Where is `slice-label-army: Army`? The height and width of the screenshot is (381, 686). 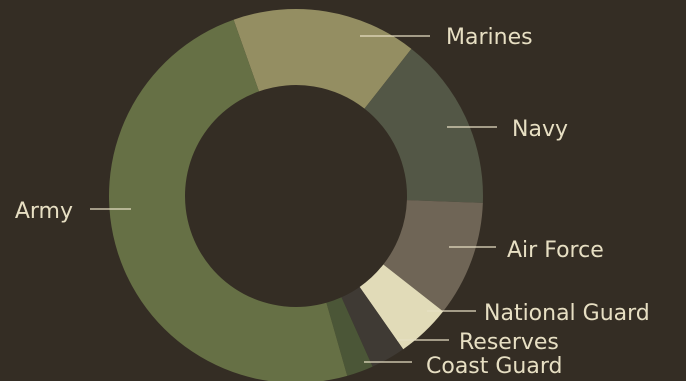 slice-label-army: Army is located at coordinates (44, 211).